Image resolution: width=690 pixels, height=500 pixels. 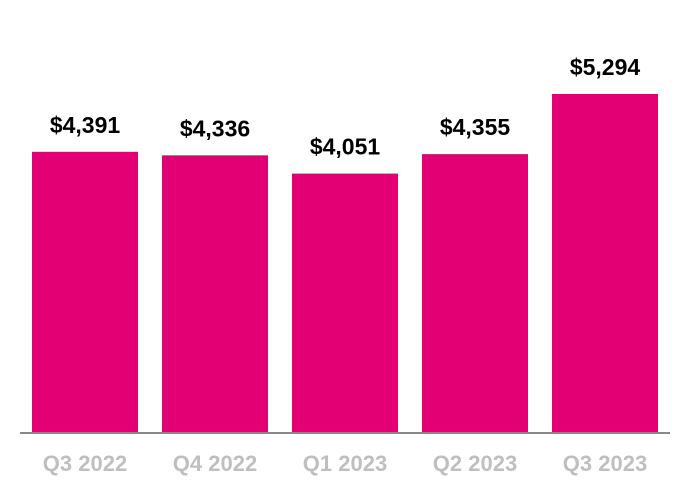 I want to click on x-tick-label: Q3 2022, so click(x=85, y=463).